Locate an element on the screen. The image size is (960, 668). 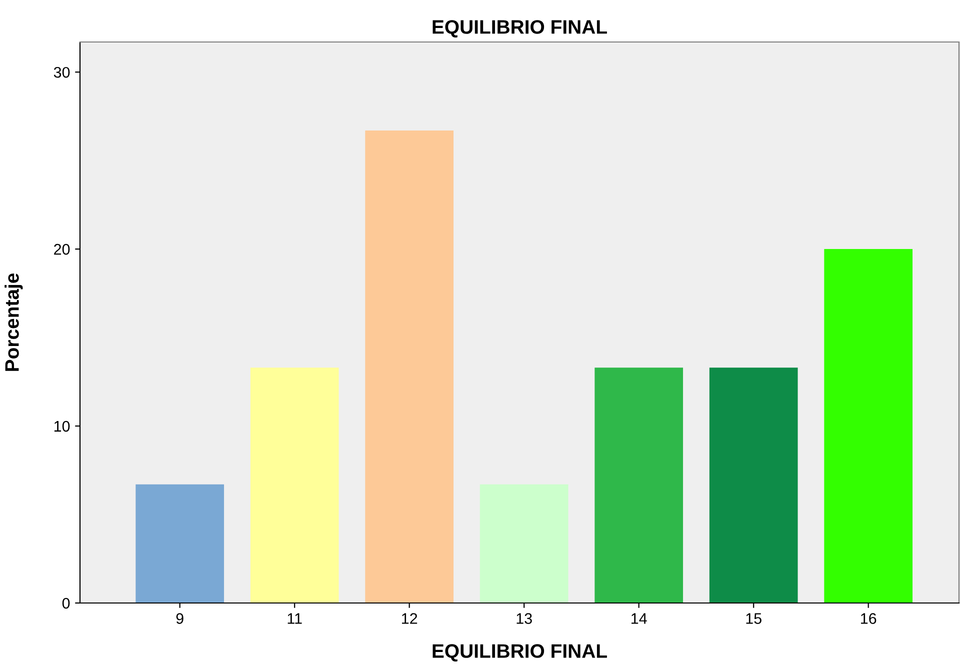
x-tick-label: 14 is located at coordinates (639, 618).